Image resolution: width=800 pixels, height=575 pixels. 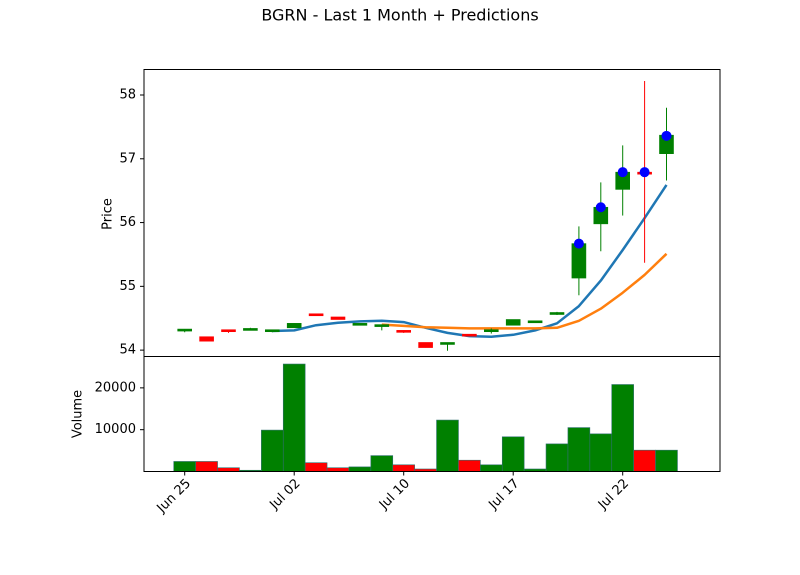 What do you see at coordinates (127, 286) in the screenshot?
I see `price-y-tick-label: 55` at bounding box center [127, 286].